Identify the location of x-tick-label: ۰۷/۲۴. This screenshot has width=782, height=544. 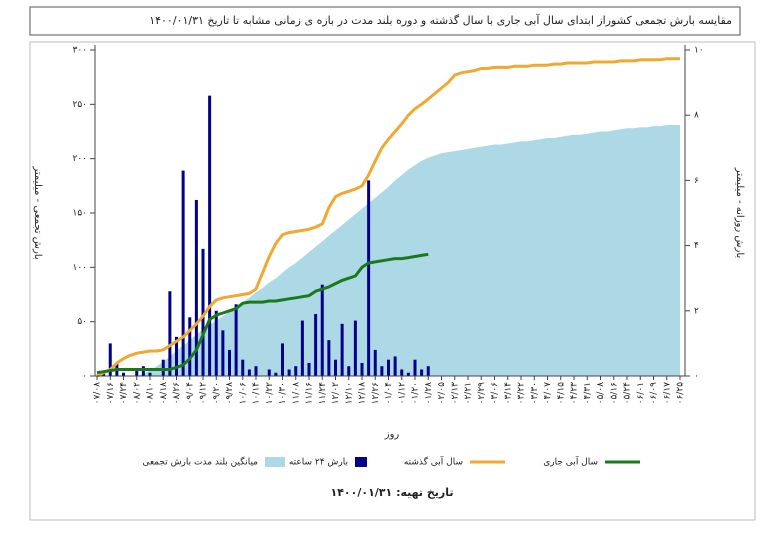
(124, 393).